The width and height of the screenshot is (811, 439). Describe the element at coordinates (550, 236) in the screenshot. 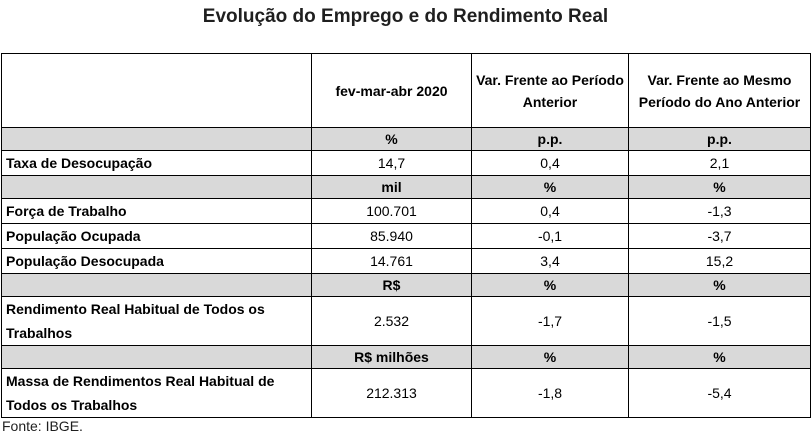

I see `table-cell: -0,1` at that location.